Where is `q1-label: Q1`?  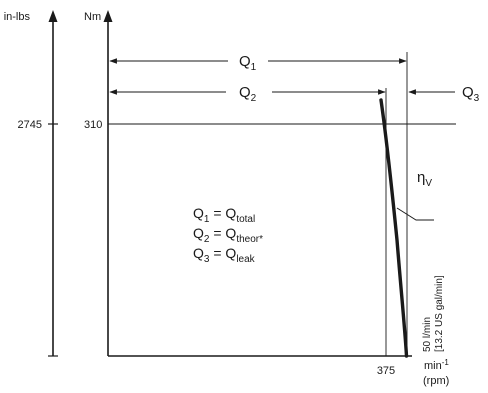 q1-label: Q1 is located at coordinates (248, 63).